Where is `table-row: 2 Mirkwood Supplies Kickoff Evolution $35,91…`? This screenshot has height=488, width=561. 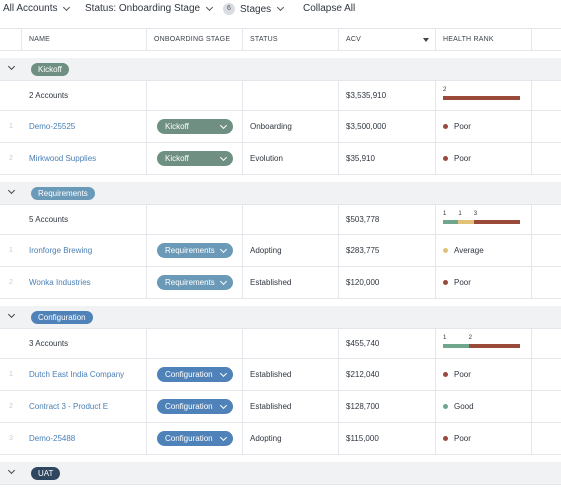 table-row: 2 Mirkwood Supplies Kickoff Evolution $35,91… is located at coordinates (280, 159).